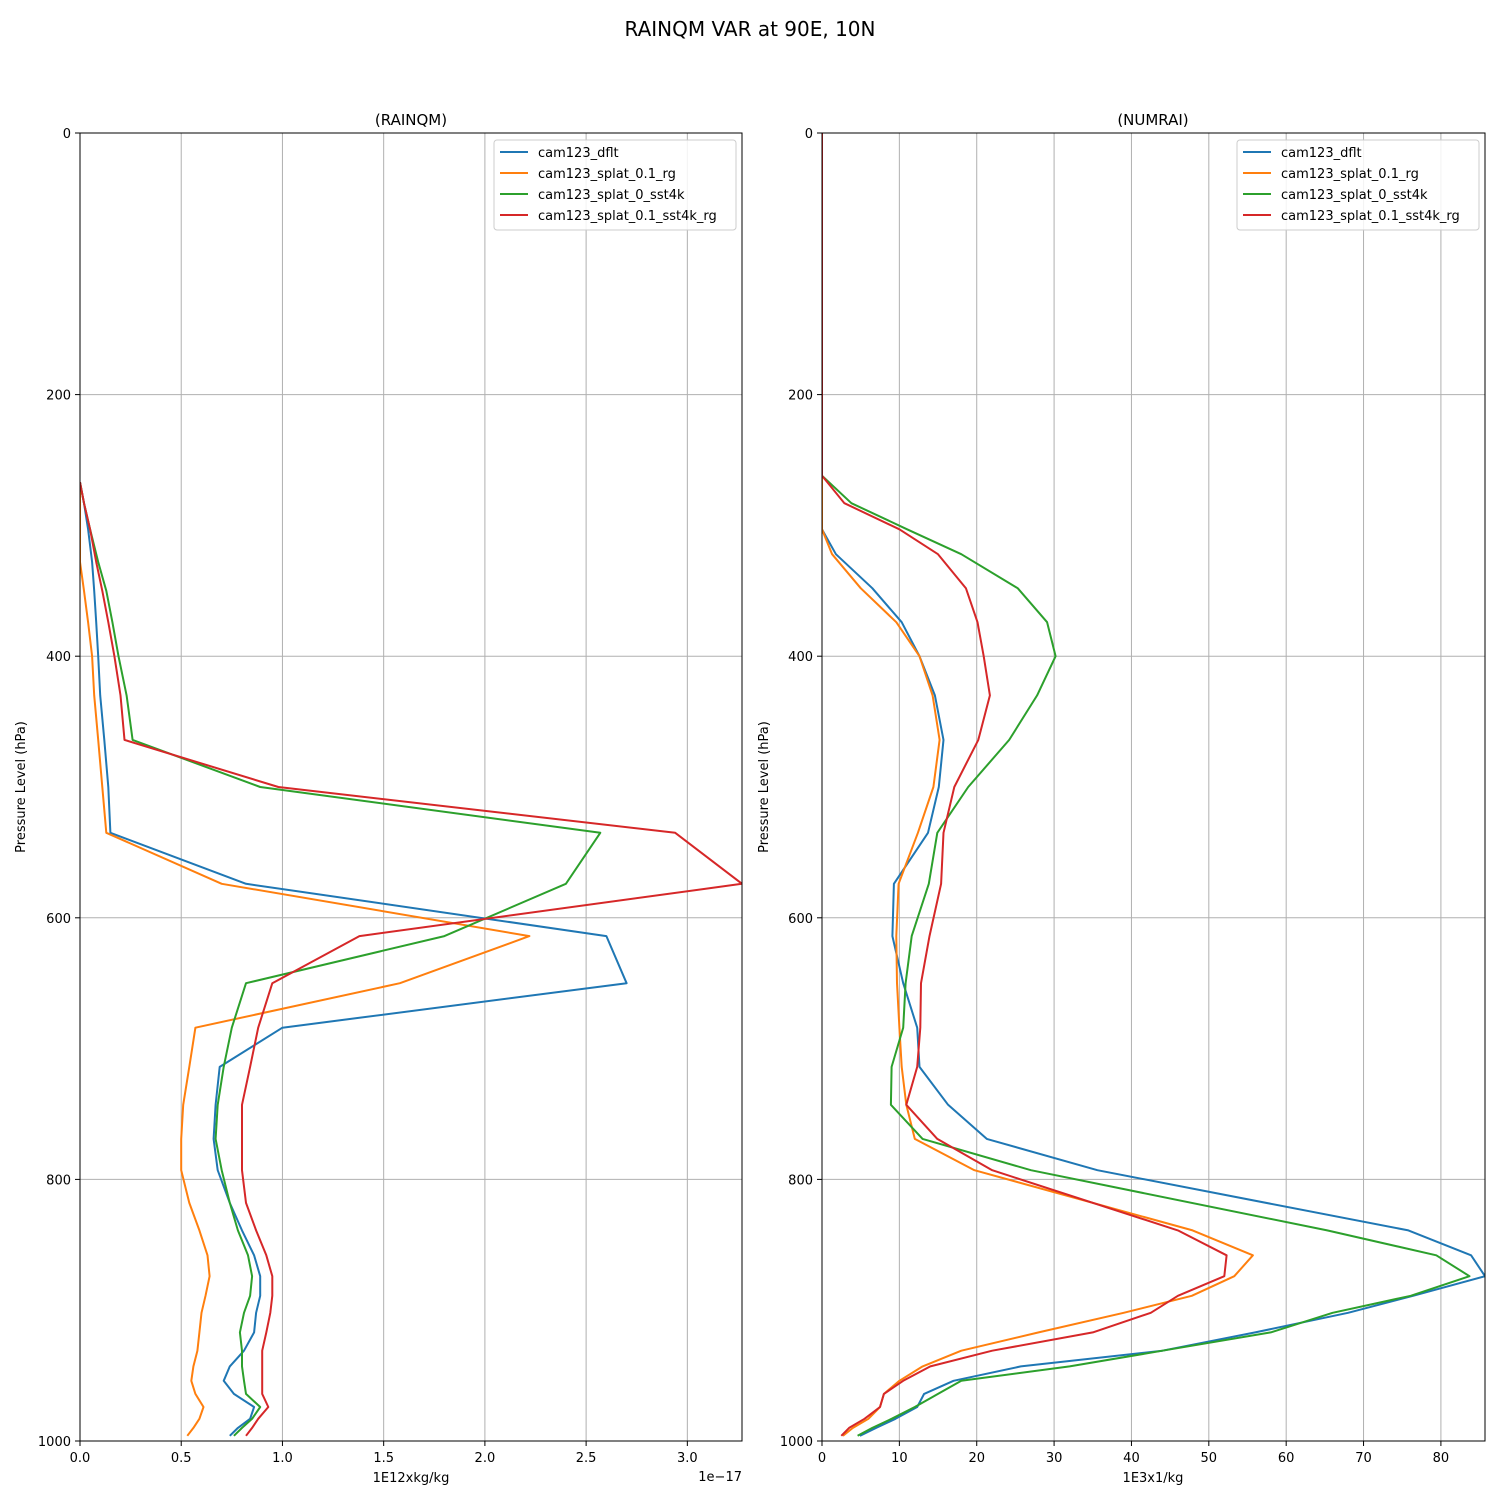 The height and width of the screenshot is (1500, 1500). Describe the element at coordinates (1152, 120) in the screenshot. I see `panel-title: (NUMRAI)` at that location.